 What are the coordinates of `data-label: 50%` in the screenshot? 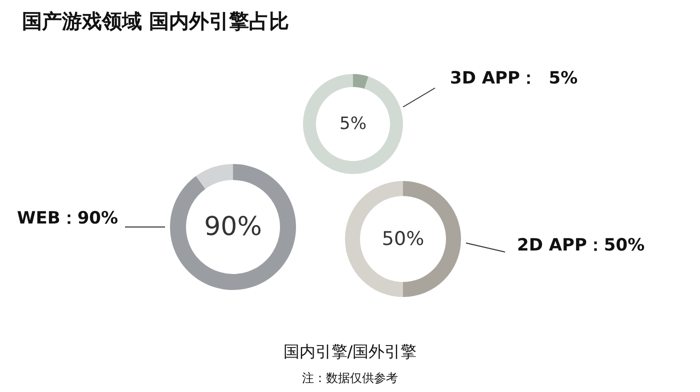 It's located at (403, 239).